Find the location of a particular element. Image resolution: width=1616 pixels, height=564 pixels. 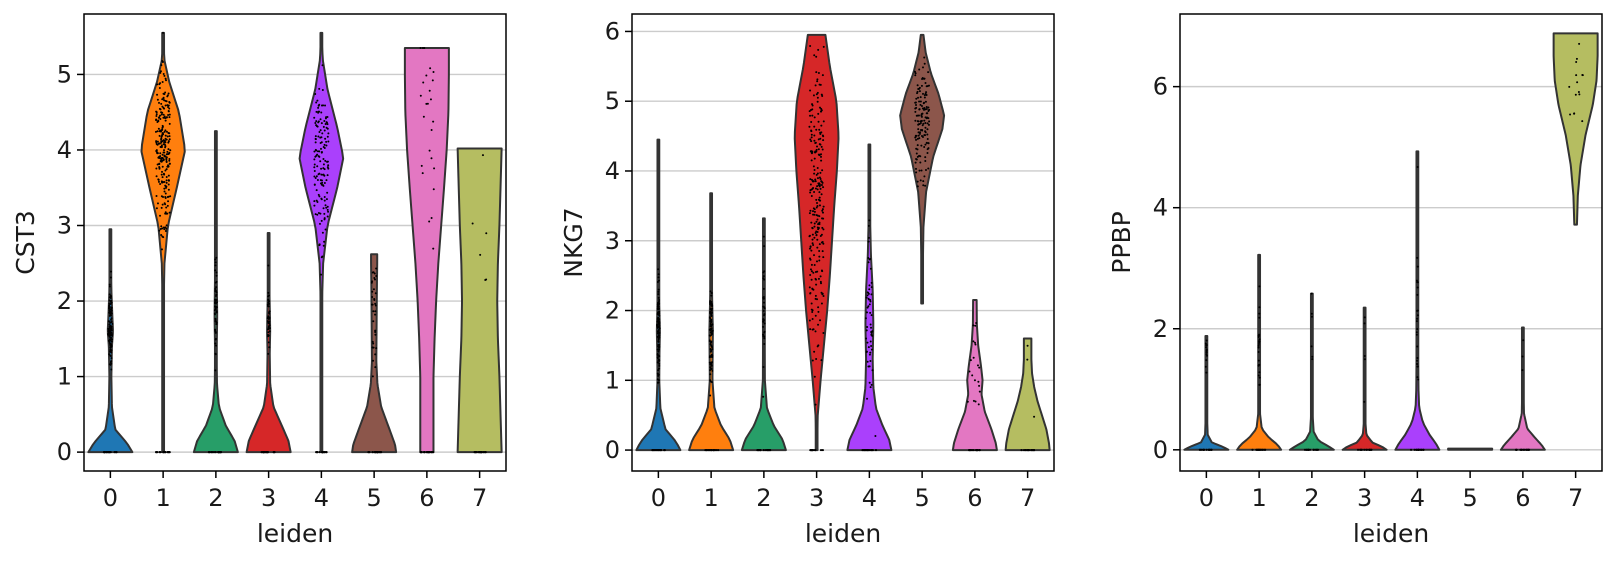

y-tick-label: 6 is located at coordinates (612, 31).